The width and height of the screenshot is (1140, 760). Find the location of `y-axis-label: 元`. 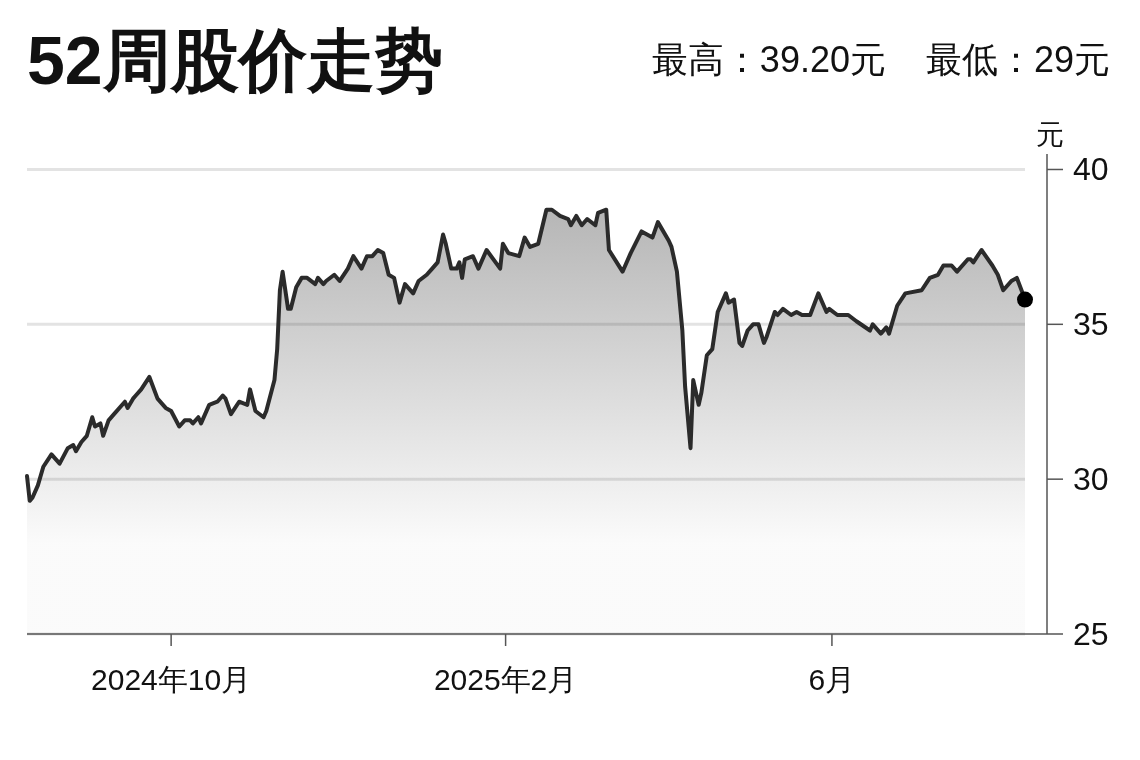

y-axis-label: 元 is located at coordinates (1050, 134).